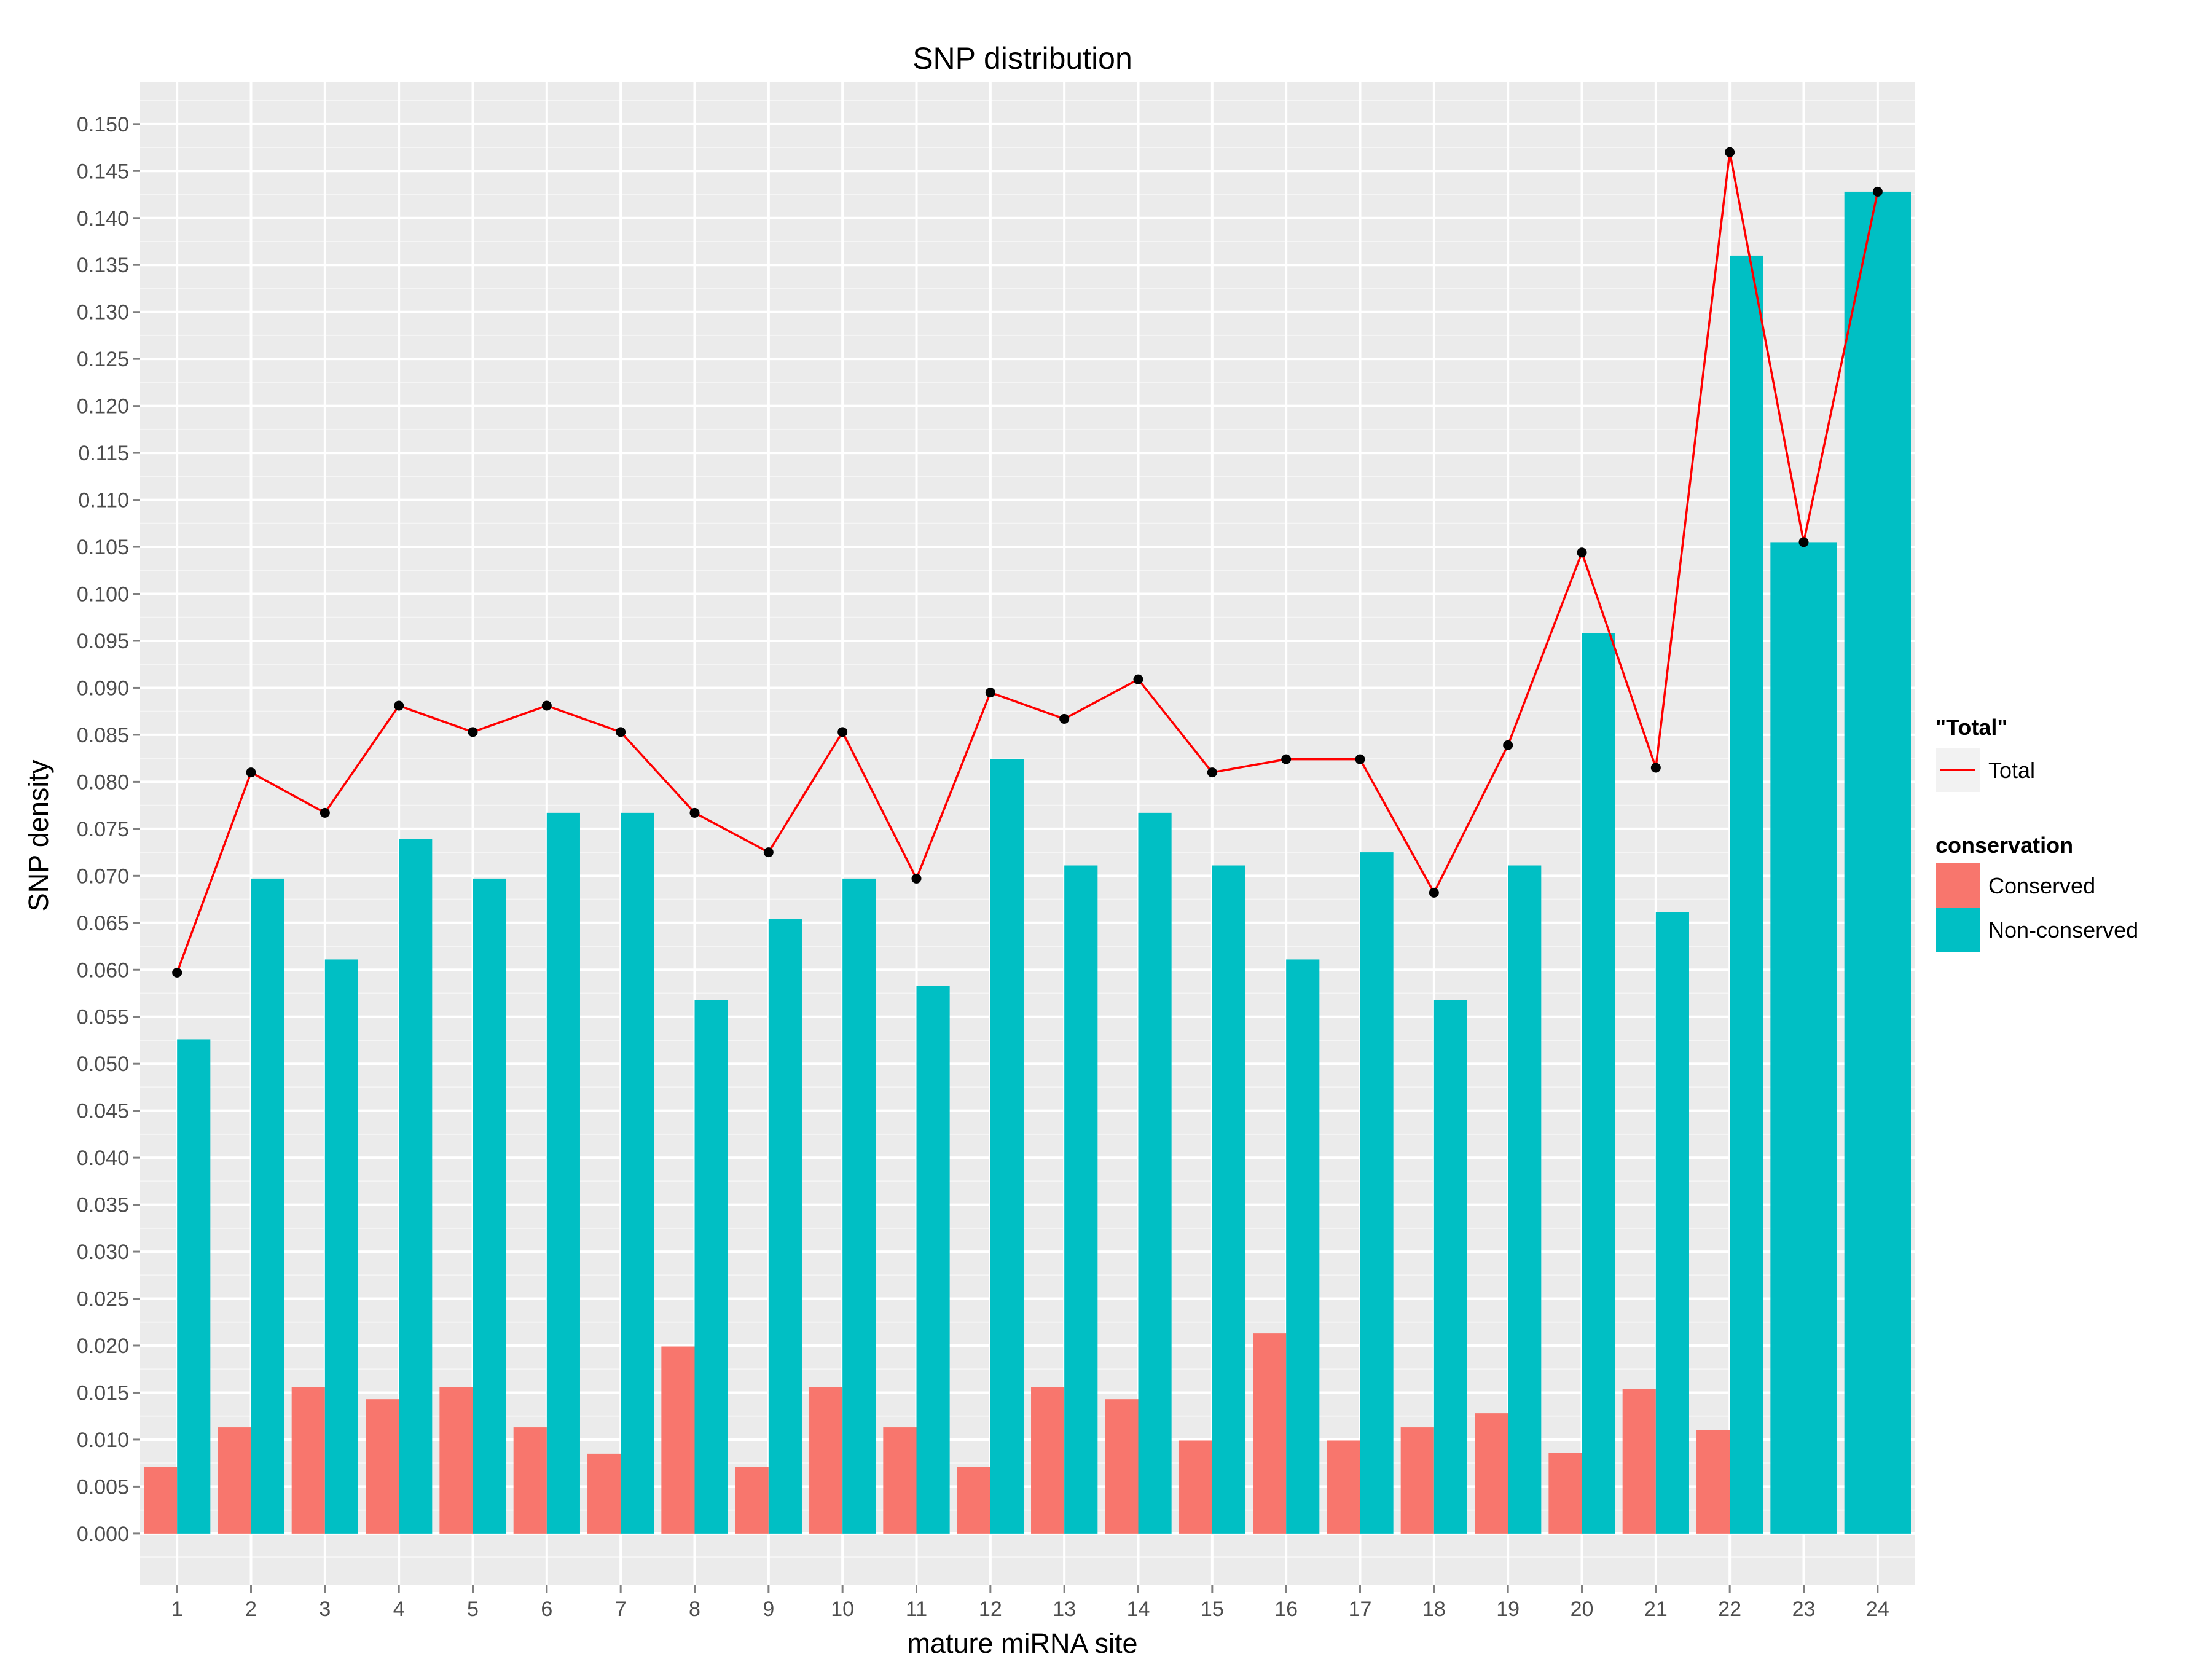 Image resolution: width=2212 pixels, height=1659 pixels. What do you see at coordinates (103, 876) in the screenshot?
I see `y-tick-label: 0.070` at bounding box center [103, 876].